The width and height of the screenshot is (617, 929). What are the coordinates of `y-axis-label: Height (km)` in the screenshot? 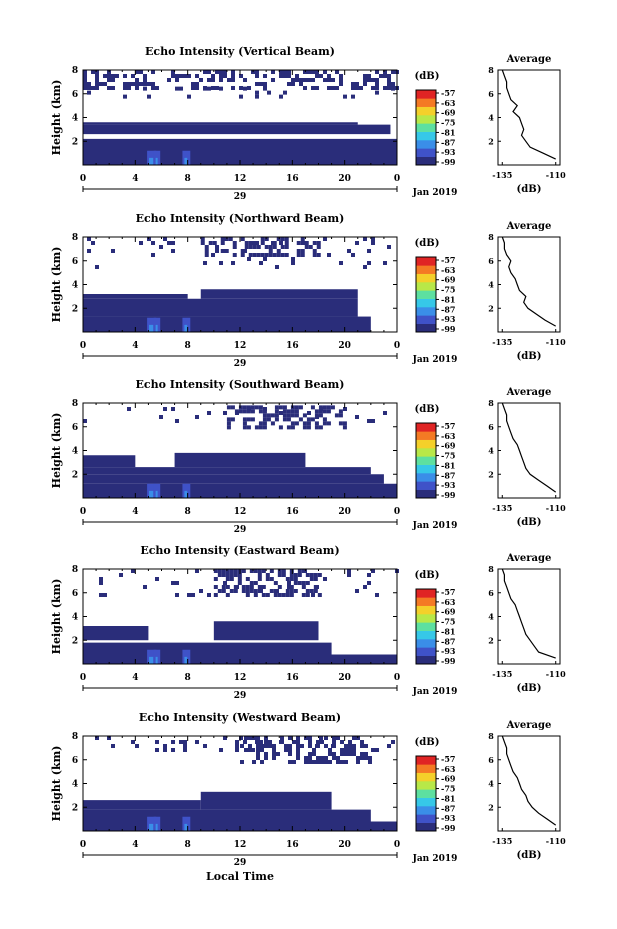 It's located at (56, 118).